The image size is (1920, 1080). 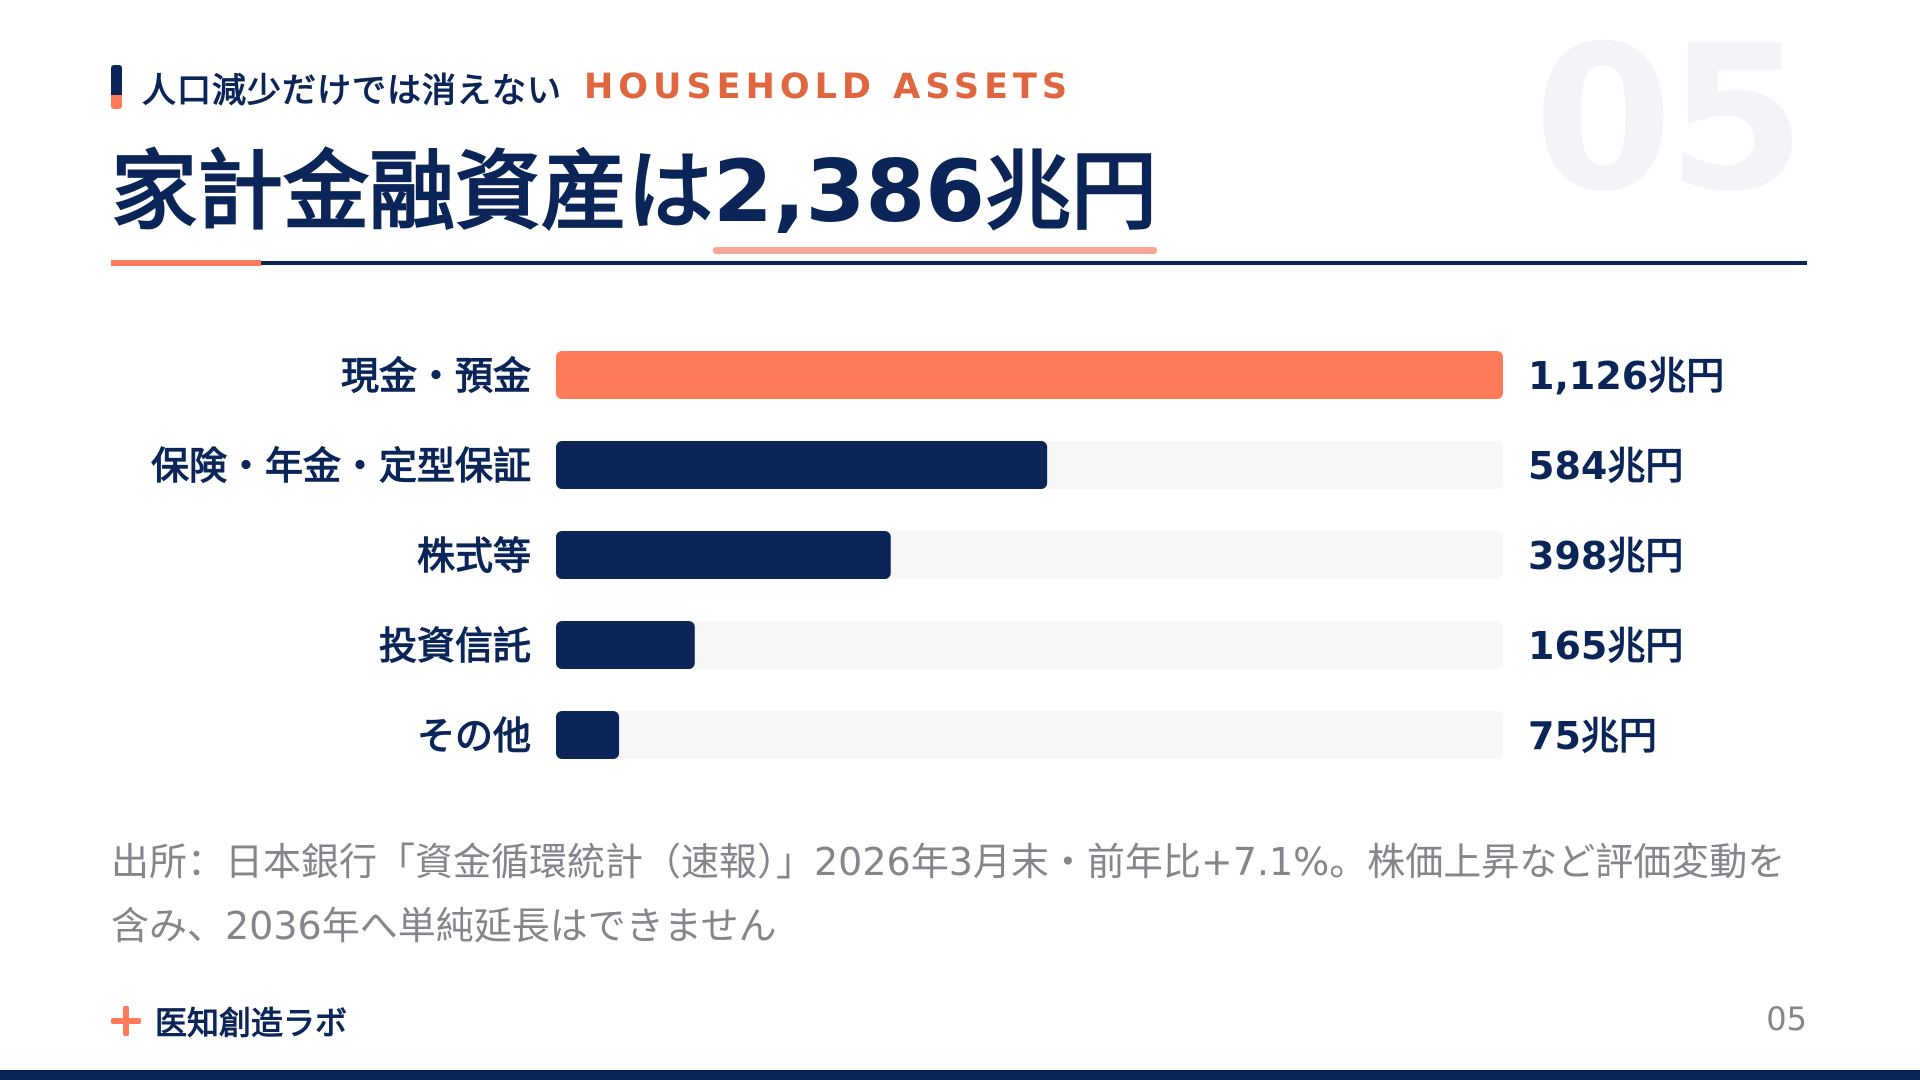 What do you see at coordinates (828, 87) in the screenshot?
I see `kicker-english: HOUSEHOLD ASSETS` at bounding box center [828, 87].